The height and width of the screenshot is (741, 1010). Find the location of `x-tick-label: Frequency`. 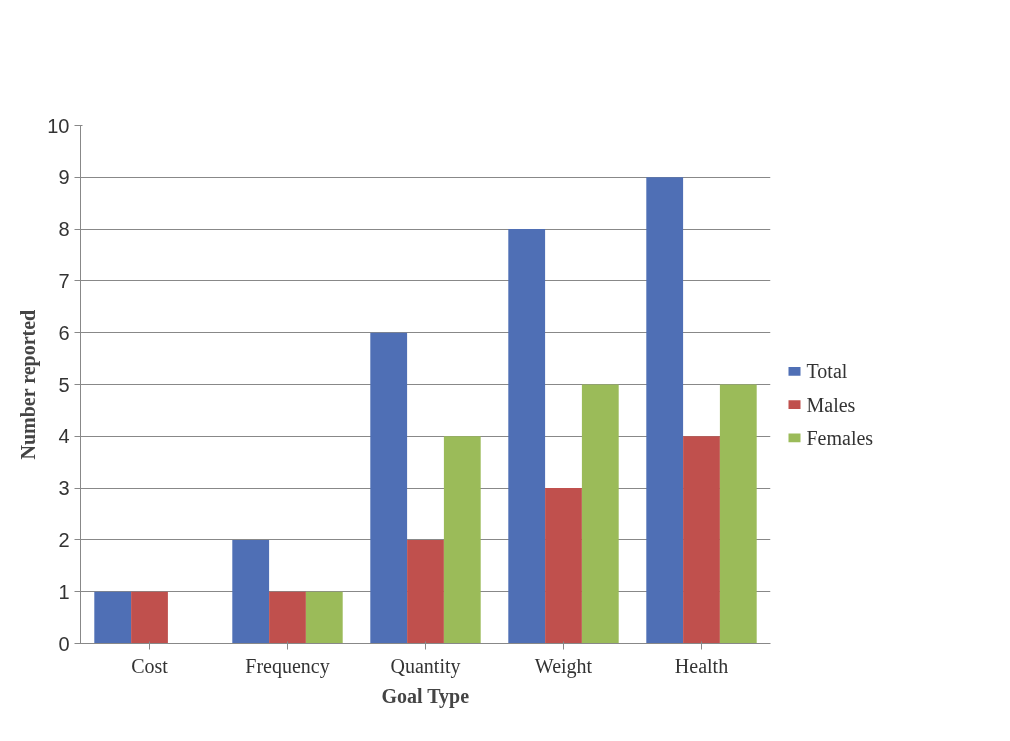

x-tick-label: Frequency is located at coordinates (287, 666).